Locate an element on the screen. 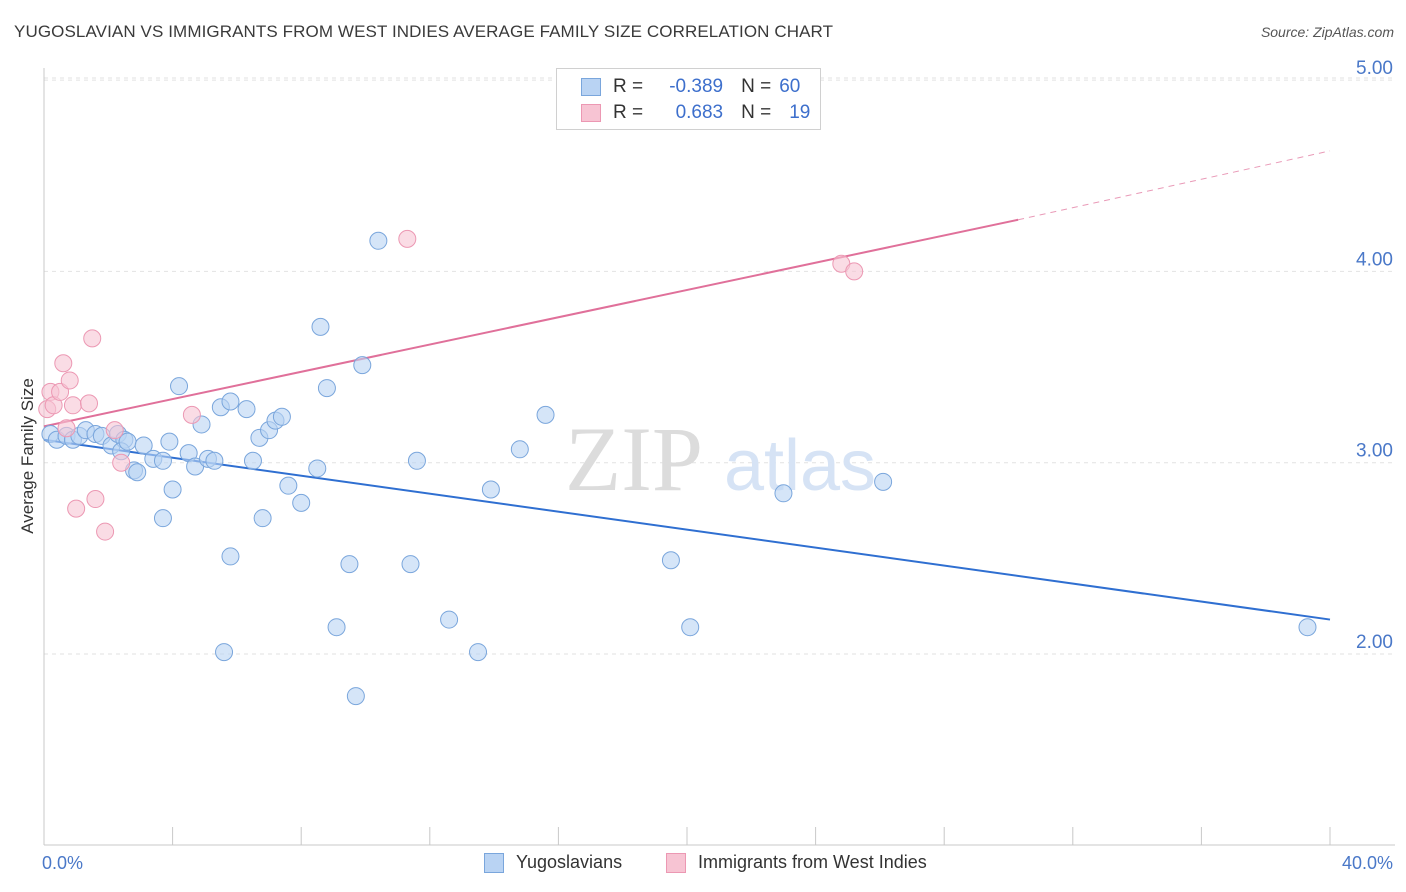  legend-item-yugoslavians: Yugoslavians is located at coordinates (553, 862).